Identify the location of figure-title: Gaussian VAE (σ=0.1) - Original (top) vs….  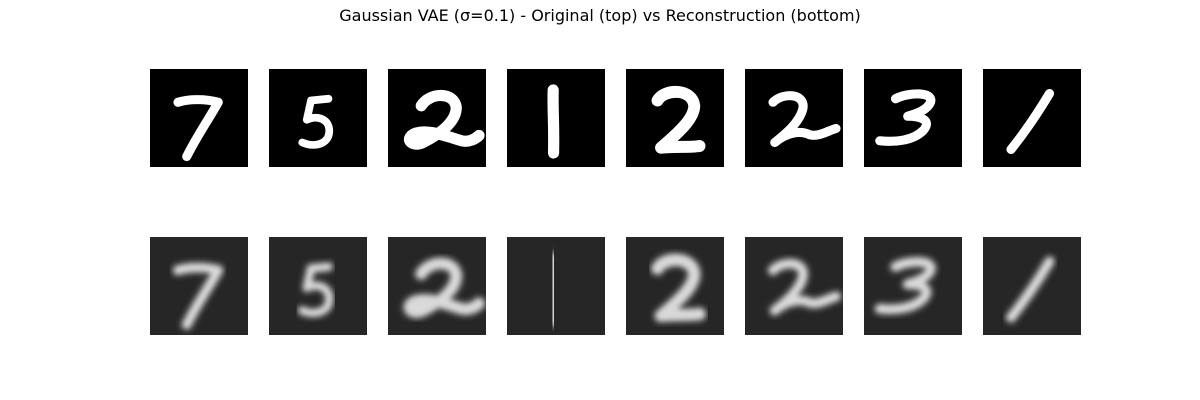
(600, 15).